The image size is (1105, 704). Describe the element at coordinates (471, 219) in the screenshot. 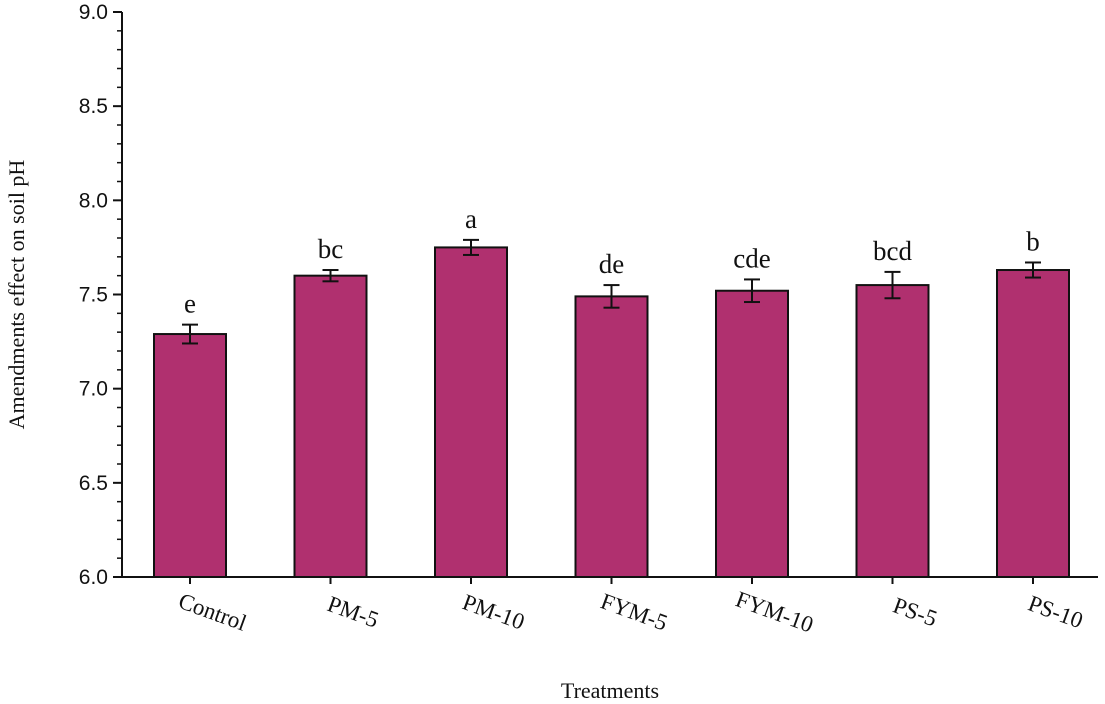

I see `significance-letter: a` at that location.